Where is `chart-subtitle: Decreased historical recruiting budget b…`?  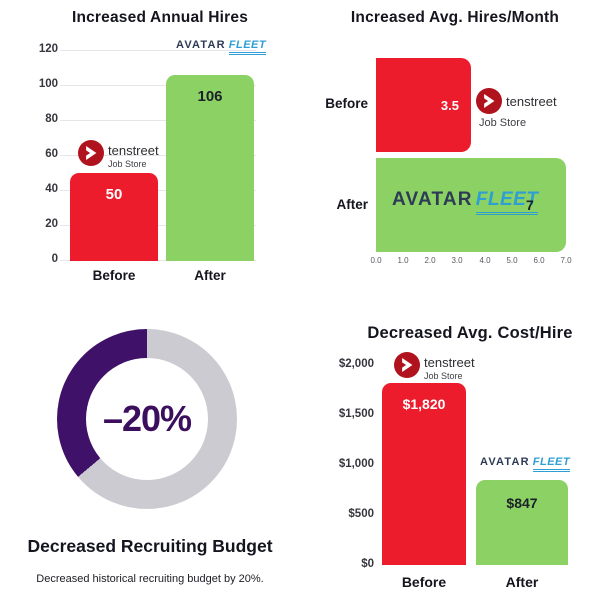 chart-subtitle: Decreased historical recruiting budget b… is located at coordinates (150, 579).